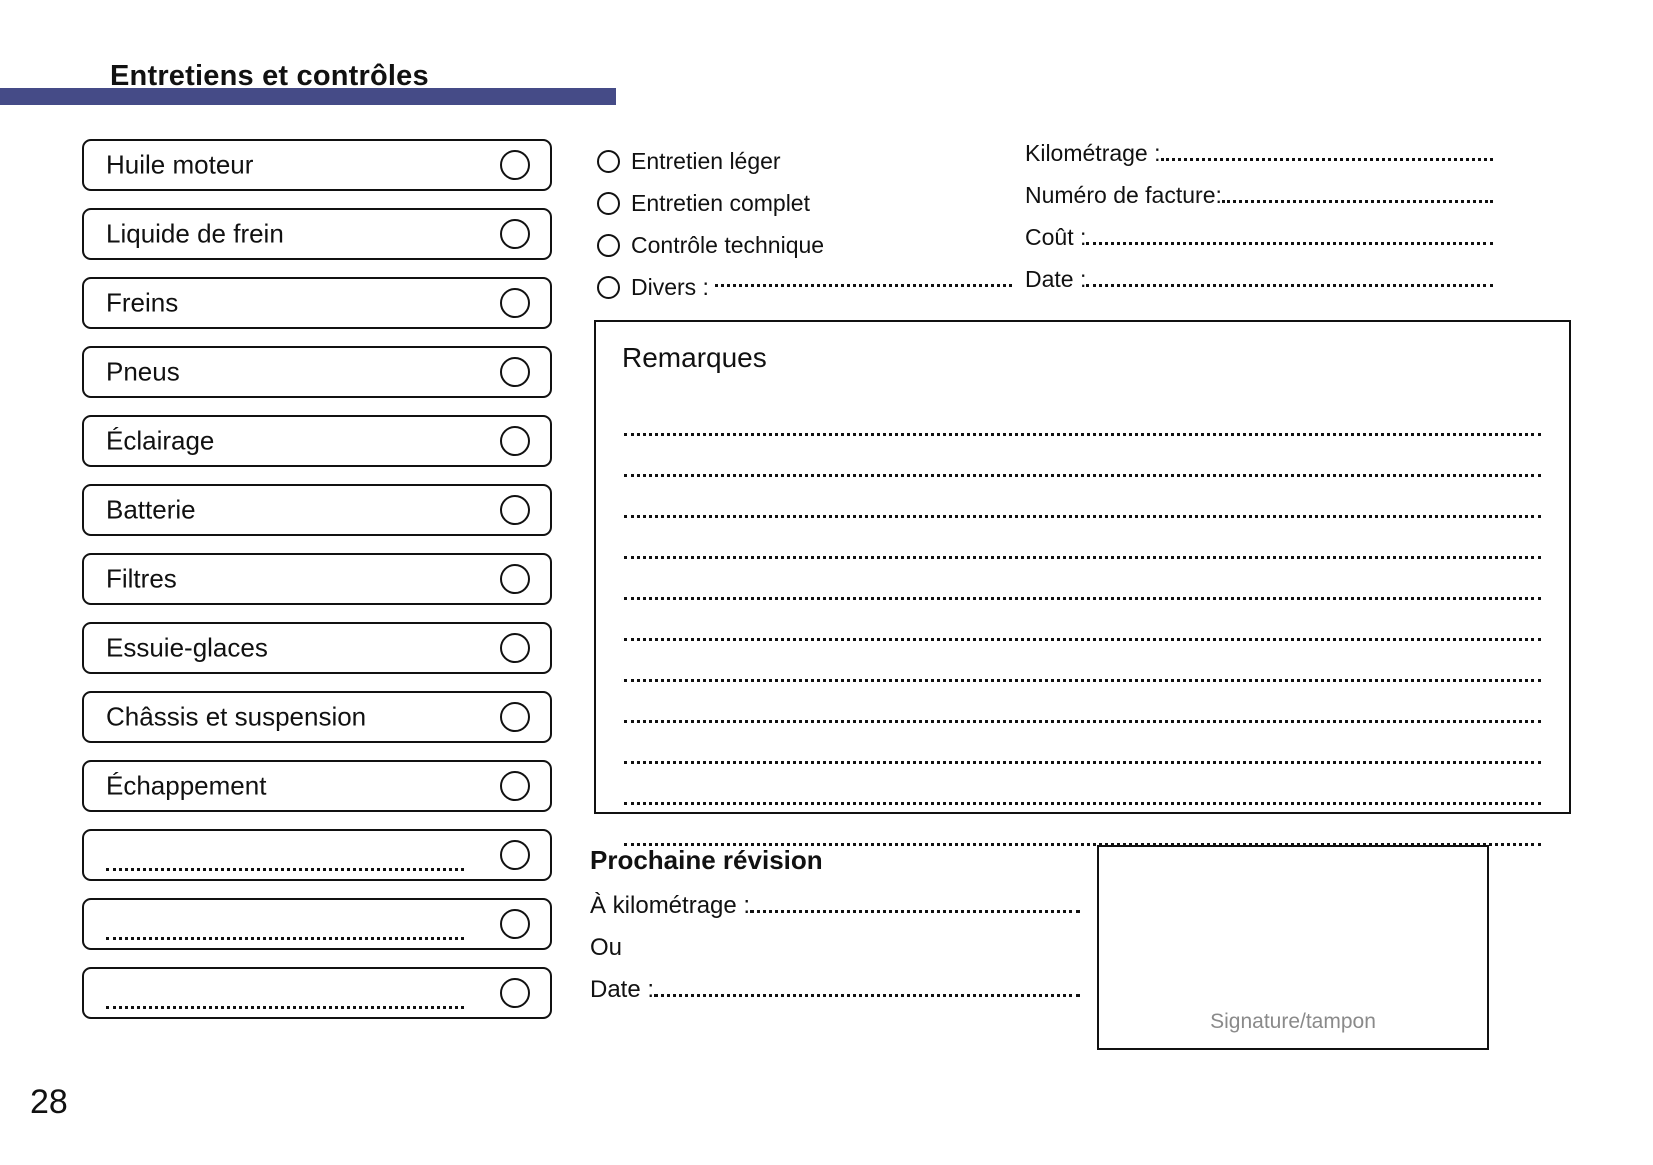 This screenshot has height=1165, width=1653. I want to click on checklist-item-label: Filtres, so click(141, 578).